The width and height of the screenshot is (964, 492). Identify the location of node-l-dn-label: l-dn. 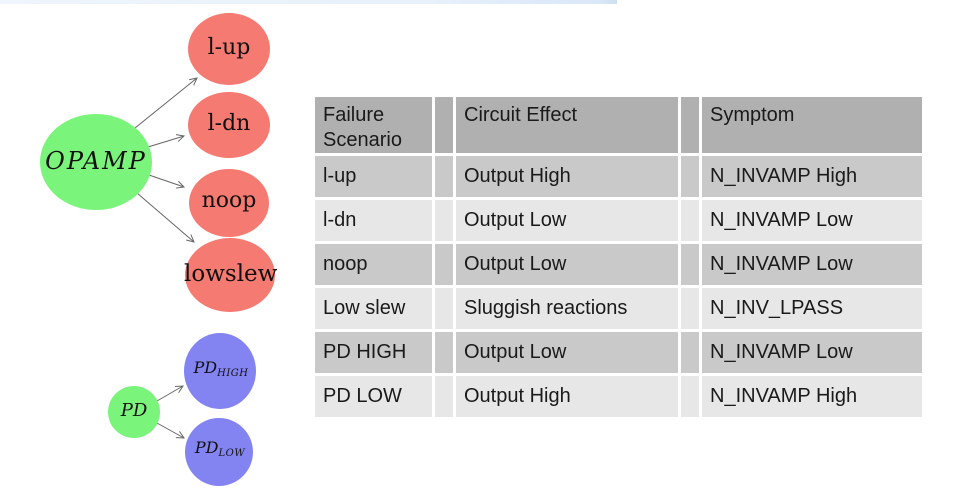
(229, 123).